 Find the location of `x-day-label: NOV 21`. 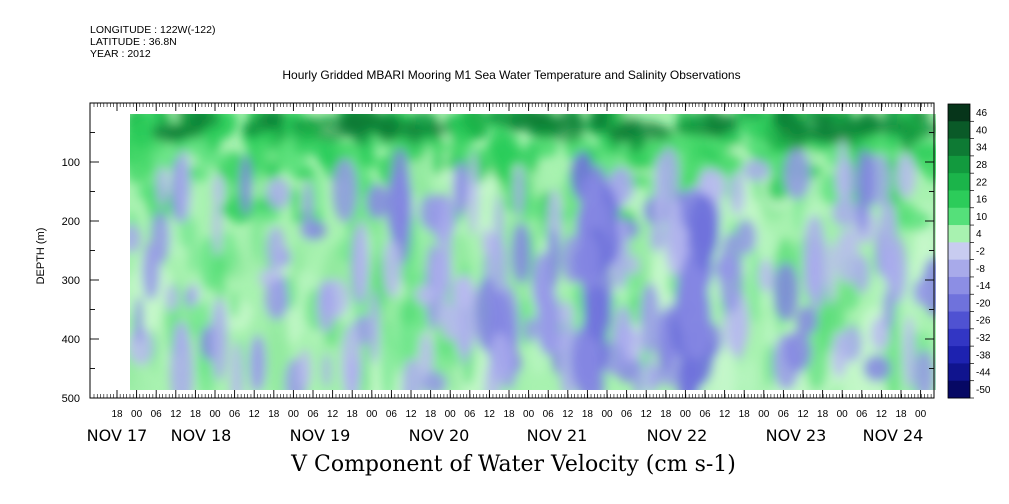

x-day-label: NOV 21 is located at coordinates (557, 435).